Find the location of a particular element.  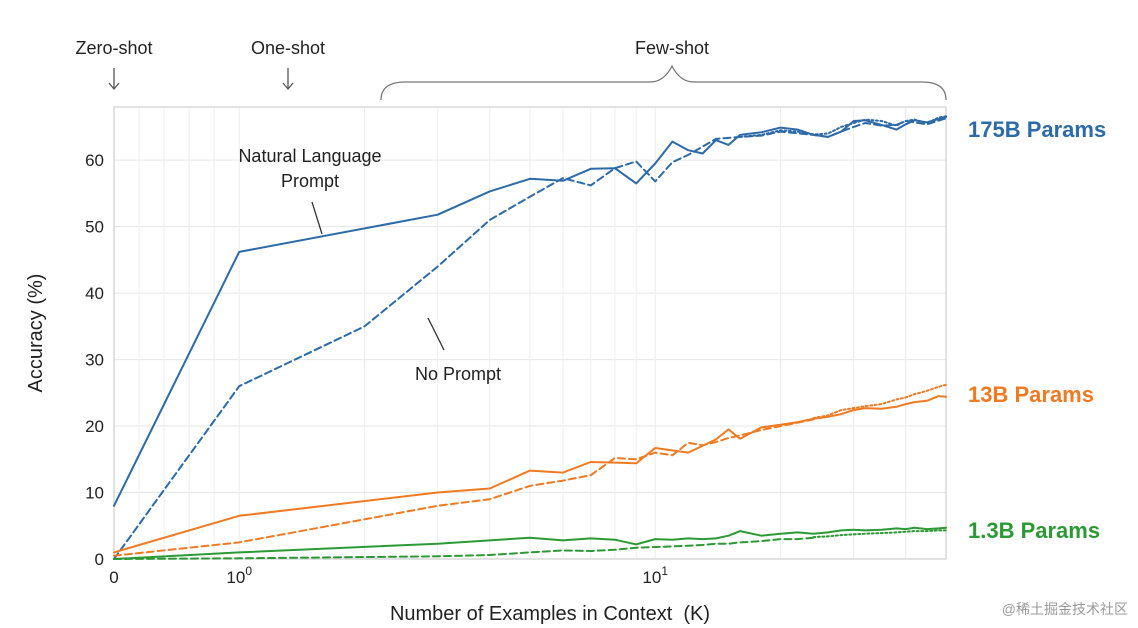

zero-shot-label: Zero-shot is located at coordinates (113, 48).